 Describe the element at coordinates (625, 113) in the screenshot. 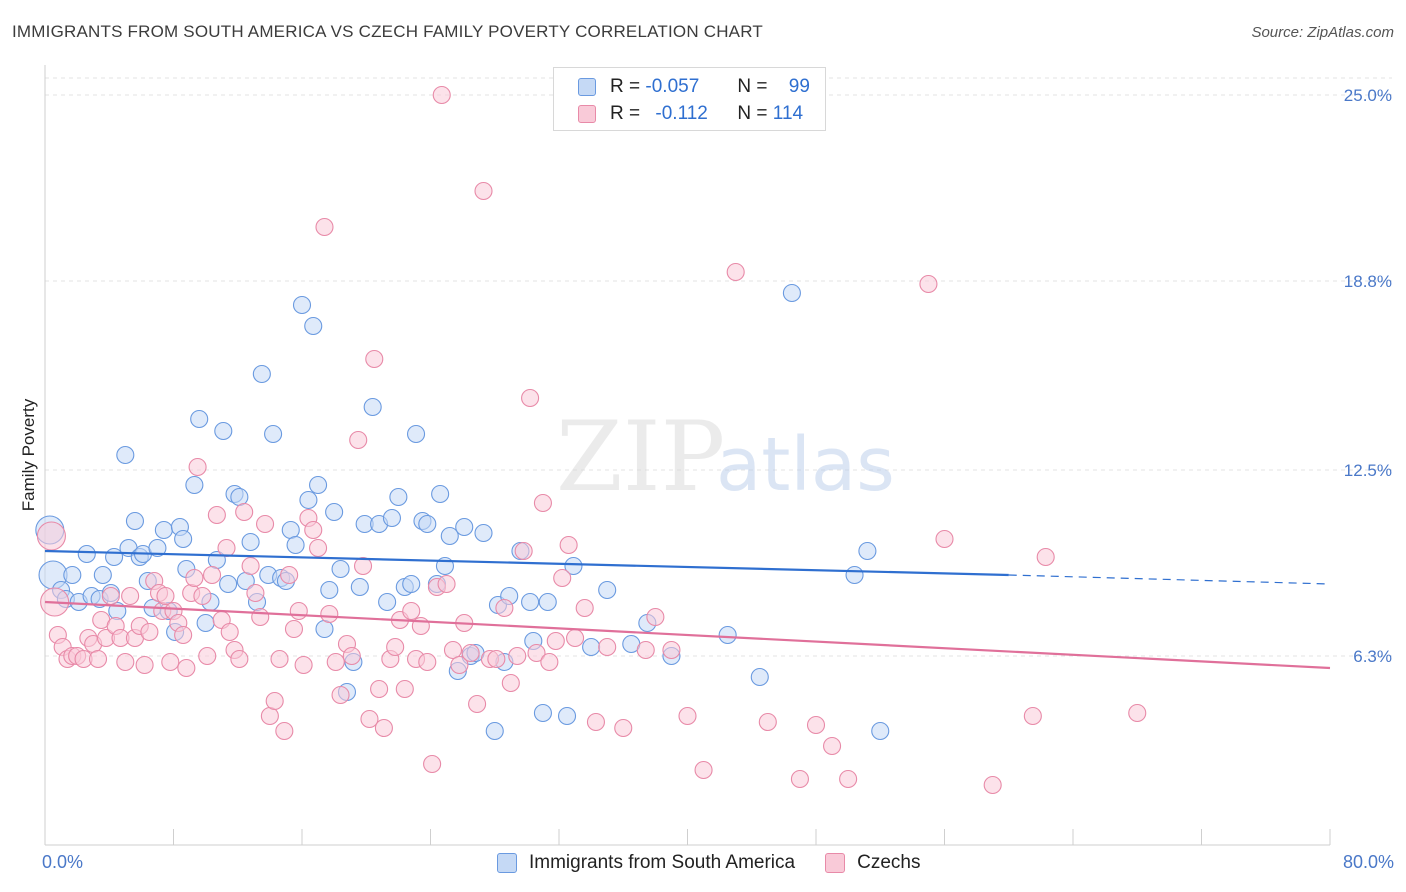

I see `legend-r-label: R =` at that location.